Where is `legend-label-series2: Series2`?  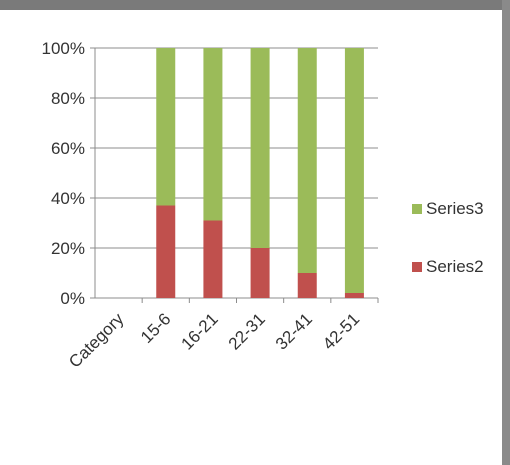 legend-label-series2: Series2 is located at coordinates (455, 266).